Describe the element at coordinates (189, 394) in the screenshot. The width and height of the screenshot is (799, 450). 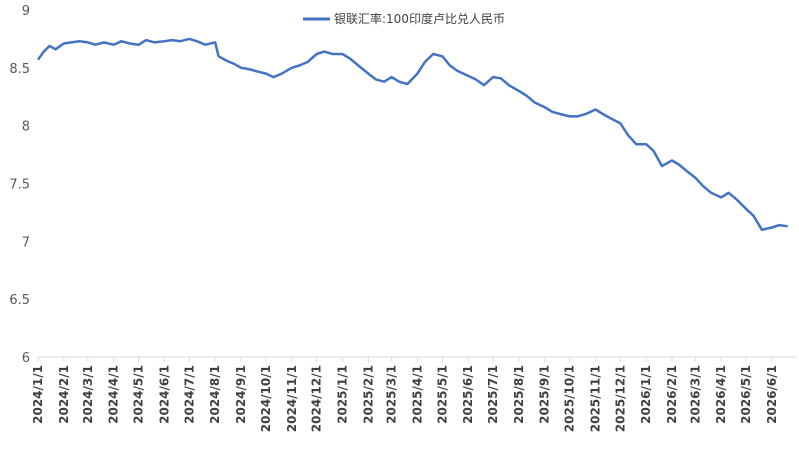
I see `x-tick-label: 2024/7/1` at that location.